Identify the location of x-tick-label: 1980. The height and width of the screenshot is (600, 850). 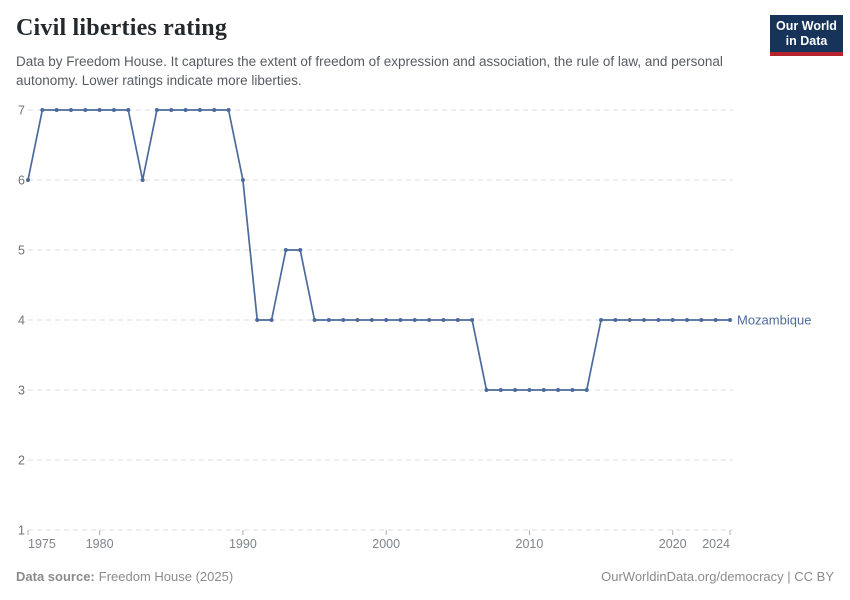
(100, 544).